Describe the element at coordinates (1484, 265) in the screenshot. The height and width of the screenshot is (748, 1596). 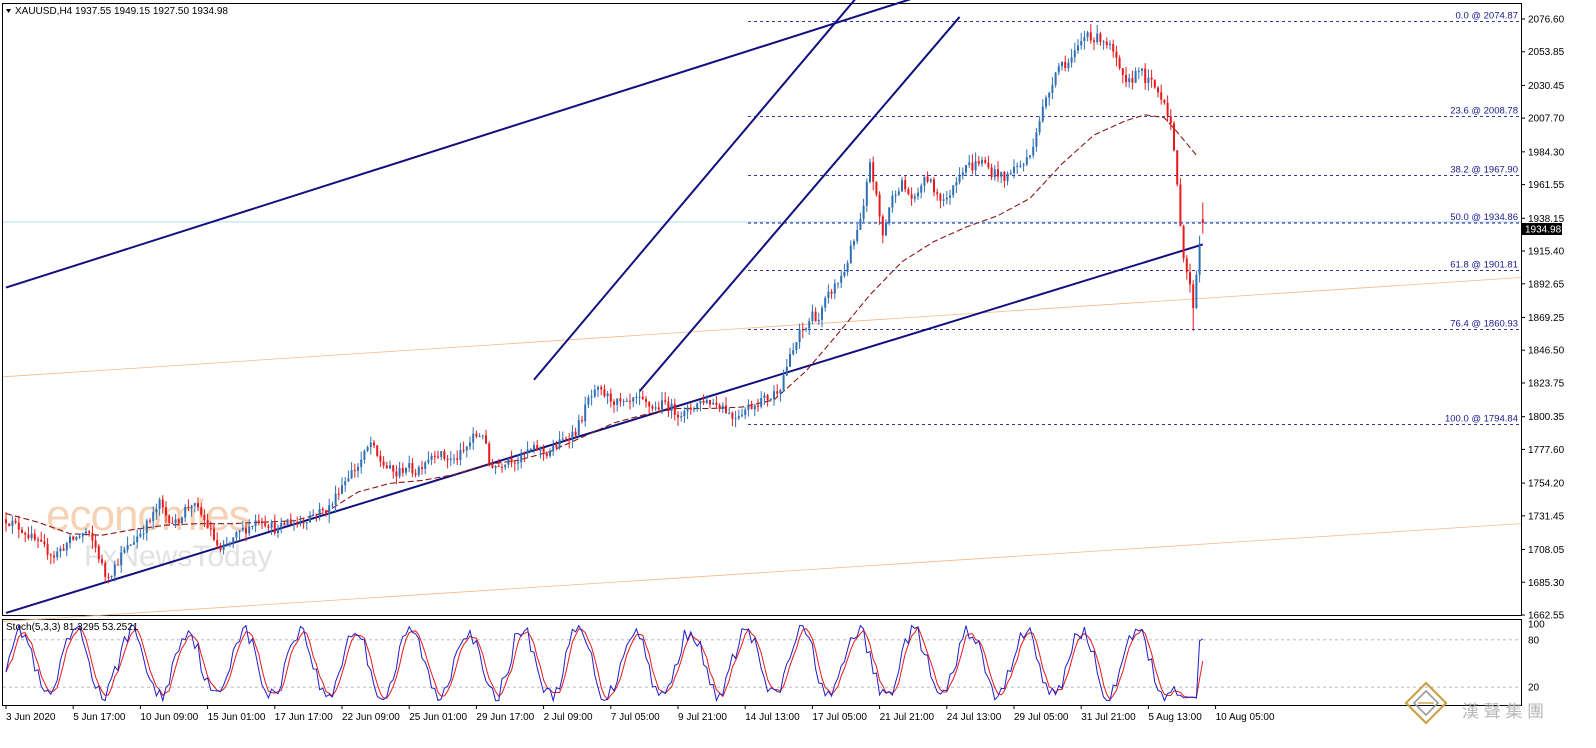
I see `fib-label: 61.8 @ 1901.81` at that location.